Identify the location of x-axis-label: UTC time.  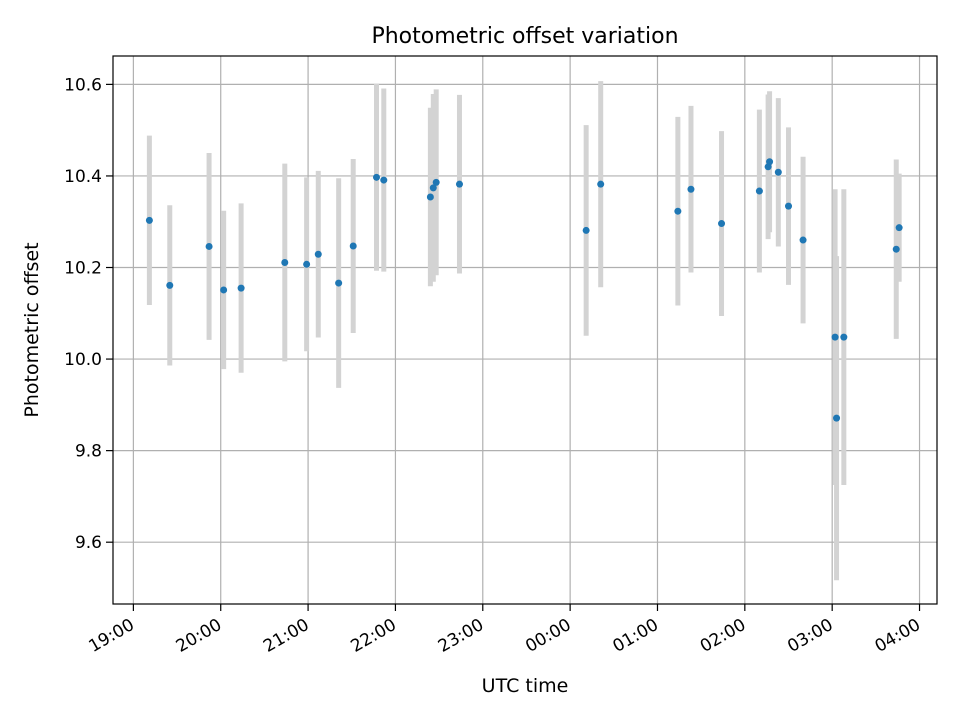
(525, 686).